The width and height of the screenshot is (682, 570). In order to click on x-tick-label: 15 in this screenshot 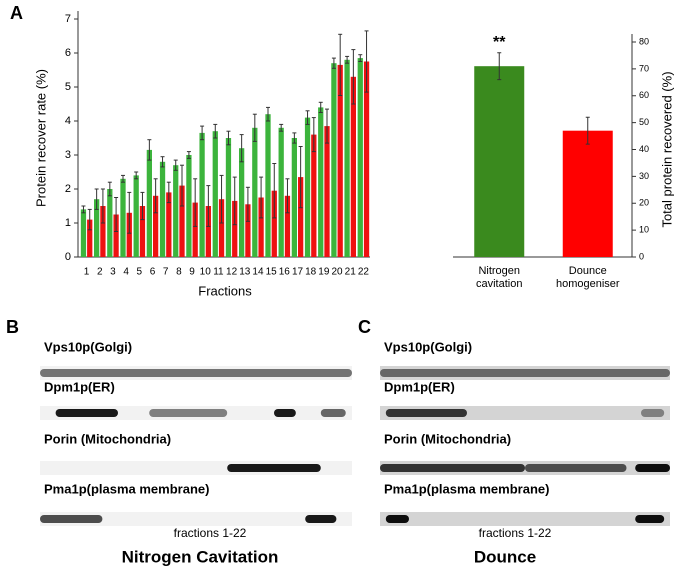, I will do `click(272, 272)`.